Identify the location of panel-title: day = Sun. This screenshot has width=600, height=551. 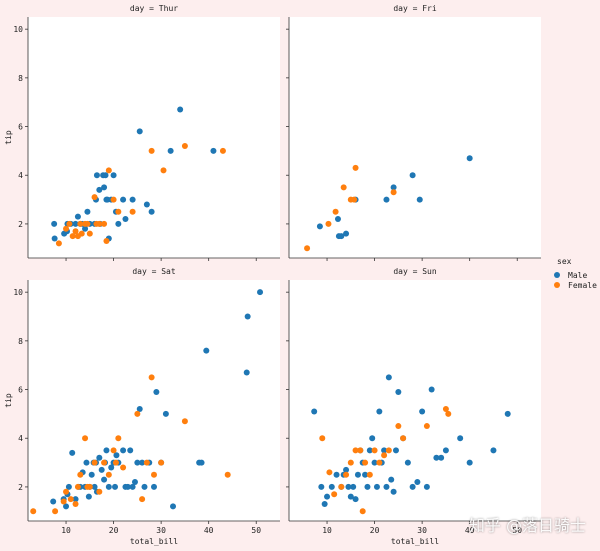
(415, 271).